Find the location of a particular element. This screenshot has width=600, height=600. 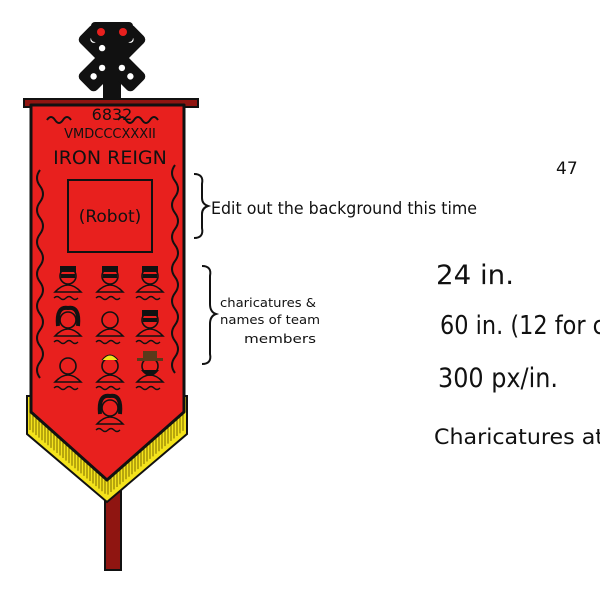

banner-left-wavy-border is located at coordinates (40, 274).